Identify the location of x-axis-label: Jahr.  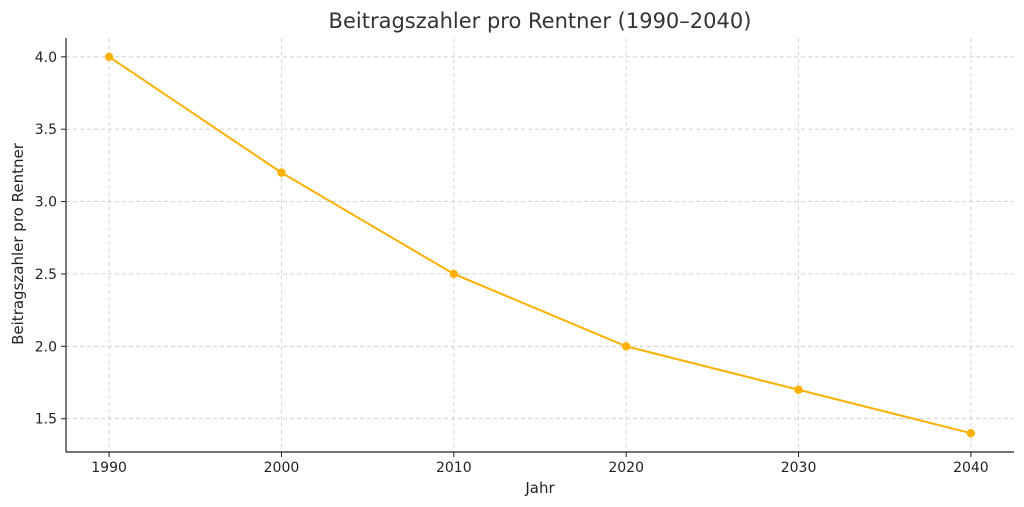
(539, 488).